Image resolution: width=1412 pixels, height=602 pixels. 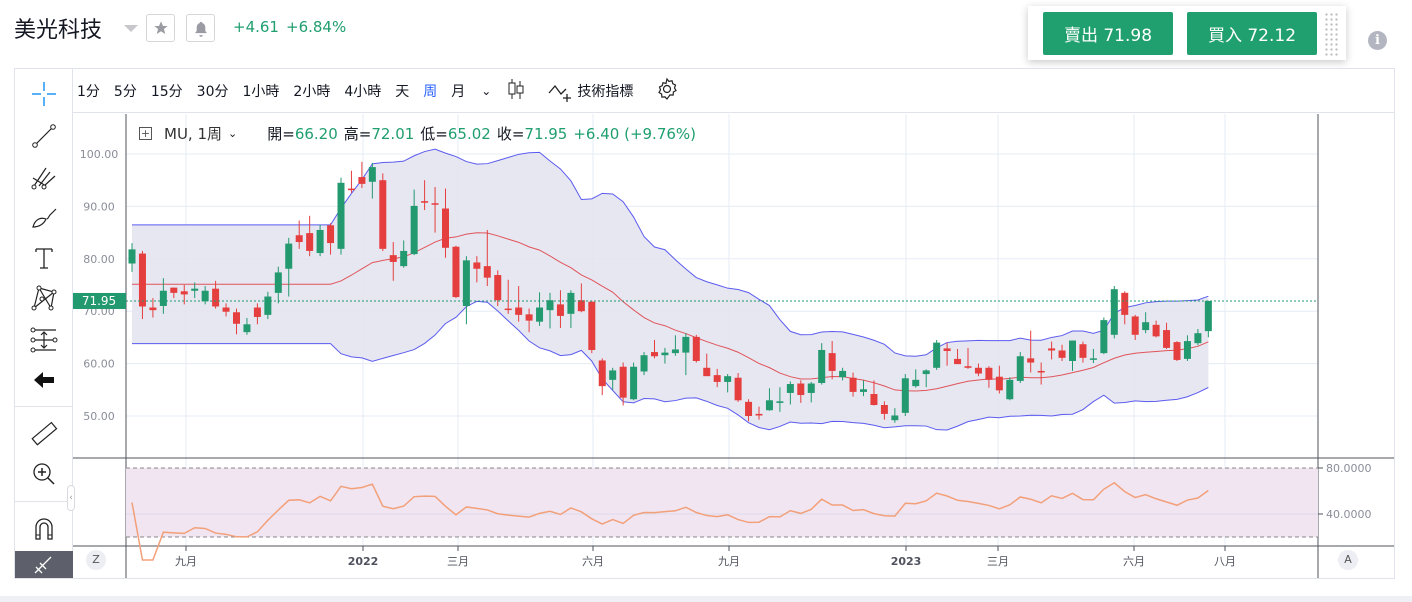 I want to click on drag-handle-icon, so click(x=1331, y=34).